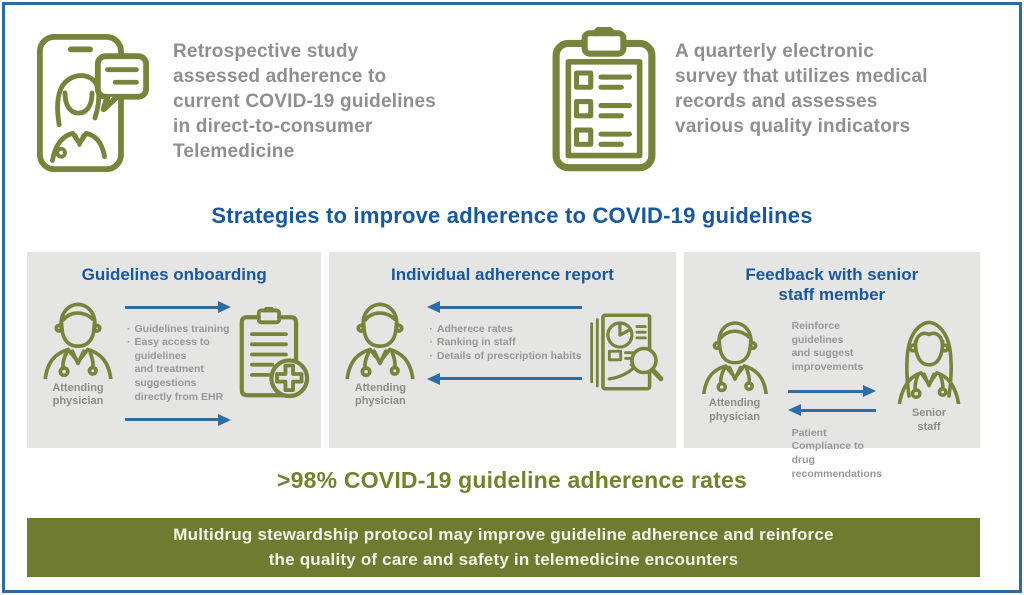 The width and height of the screenshot is (1024, 595). Describe the element at coordinates (174, 274) in the screenshot. I see `panel-title: Guidelines onboarding` at that location.